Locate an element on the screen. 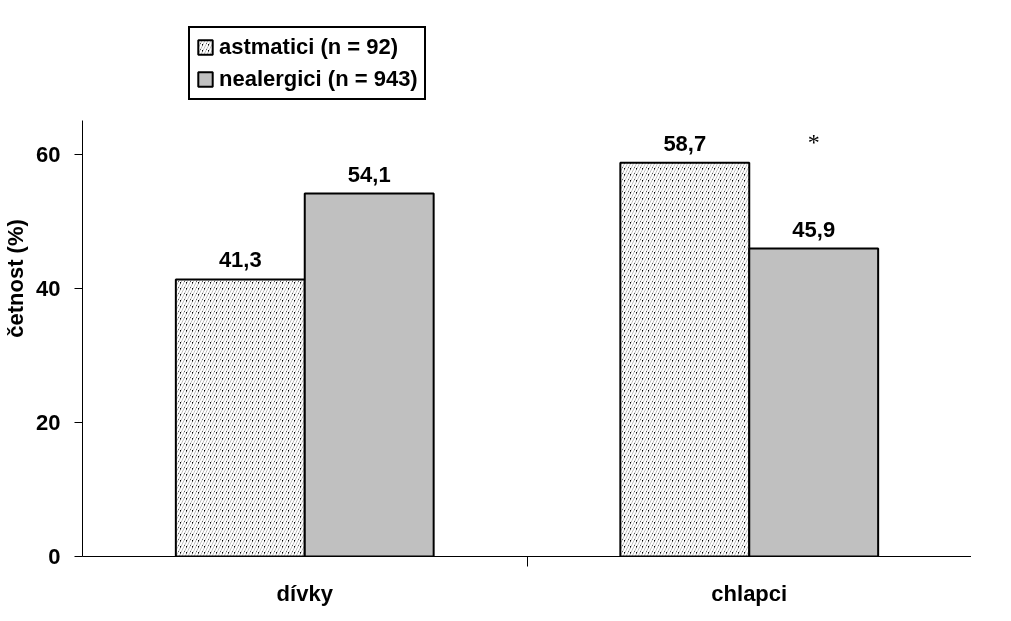 Image resolution: width=1011 pixels, height=621 pixels. legend-label: nealergici (n = 943) is located at coordinates (318, 79).